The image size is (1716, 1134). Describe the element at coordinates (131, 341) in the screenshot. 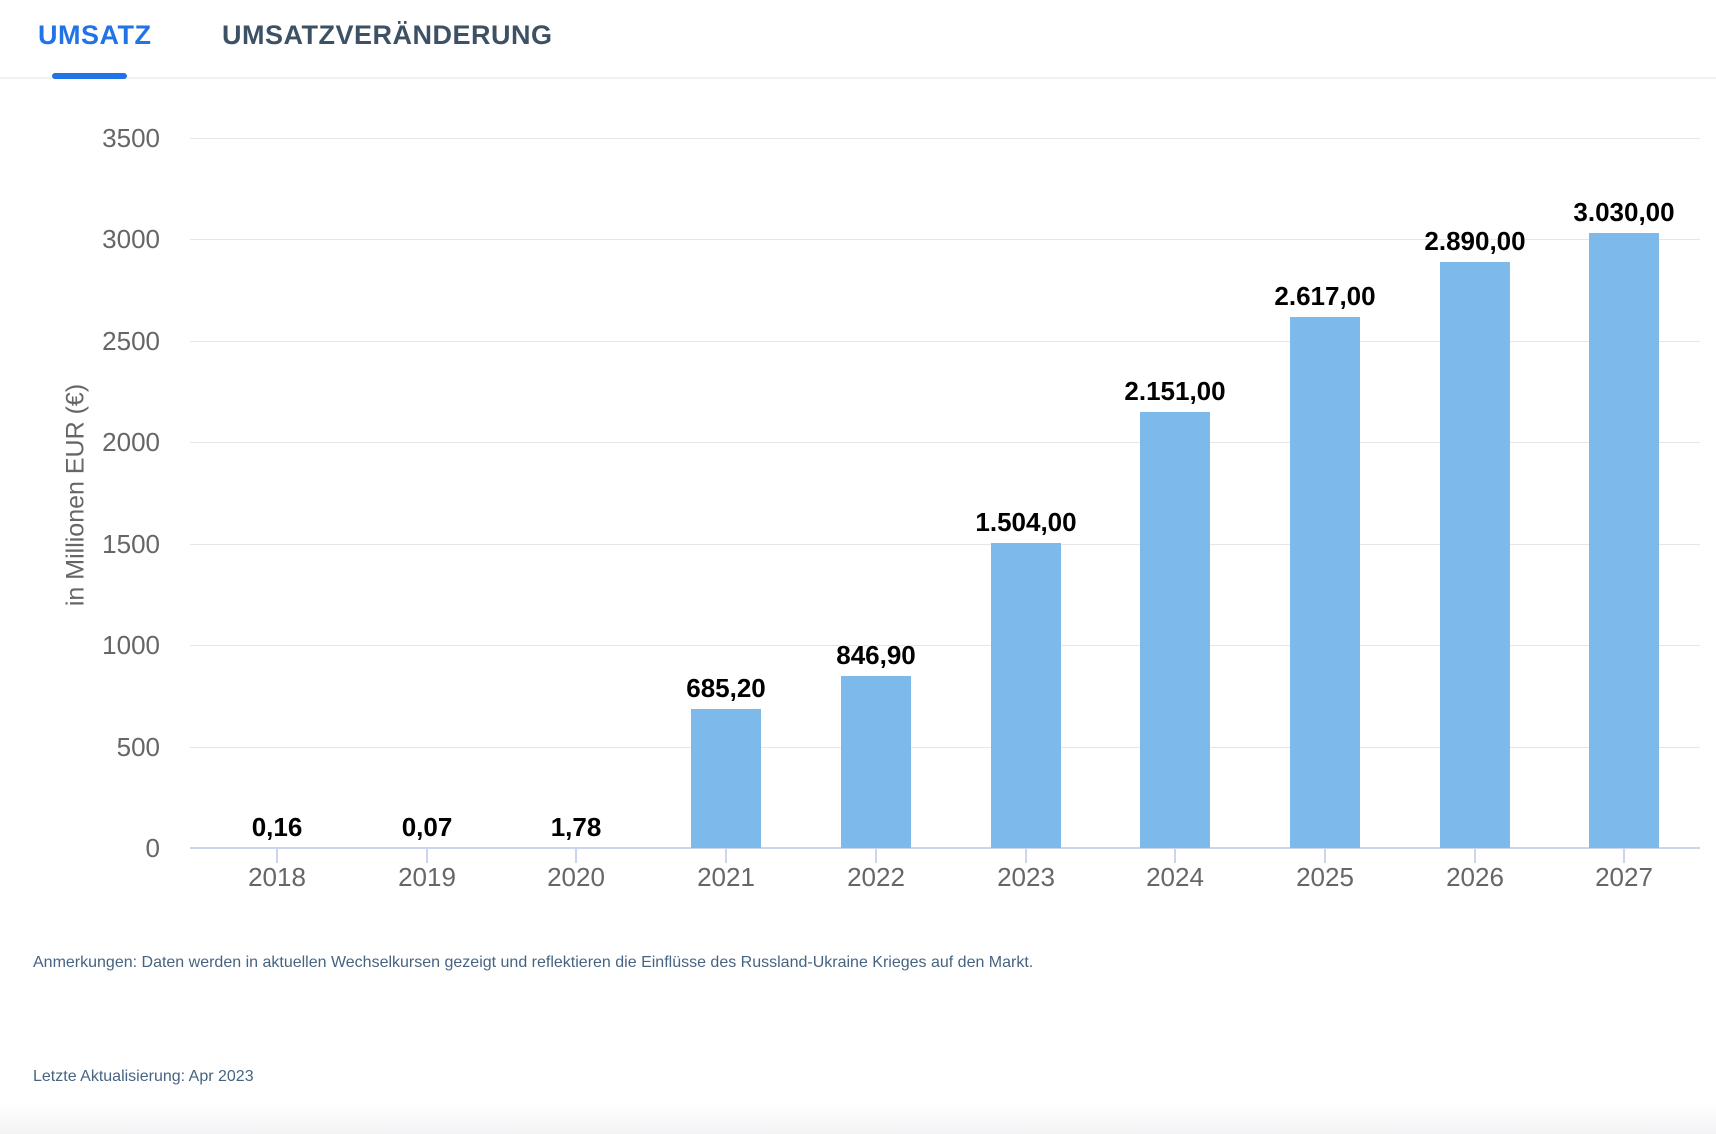

I see `y-tick-label: 2500` at that location.